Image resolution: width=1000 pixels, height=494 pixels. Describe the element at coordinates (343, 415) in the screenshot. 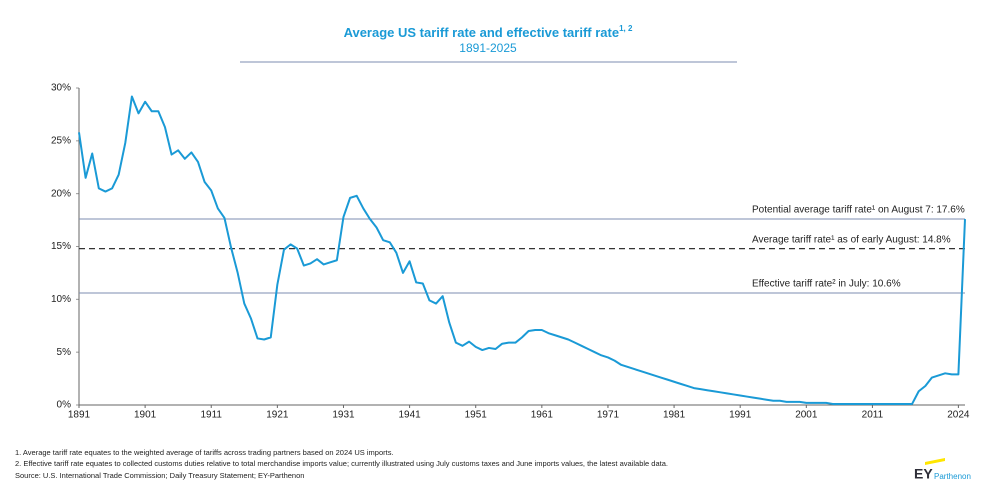

I see `x-tick-label: 1931` at that location.